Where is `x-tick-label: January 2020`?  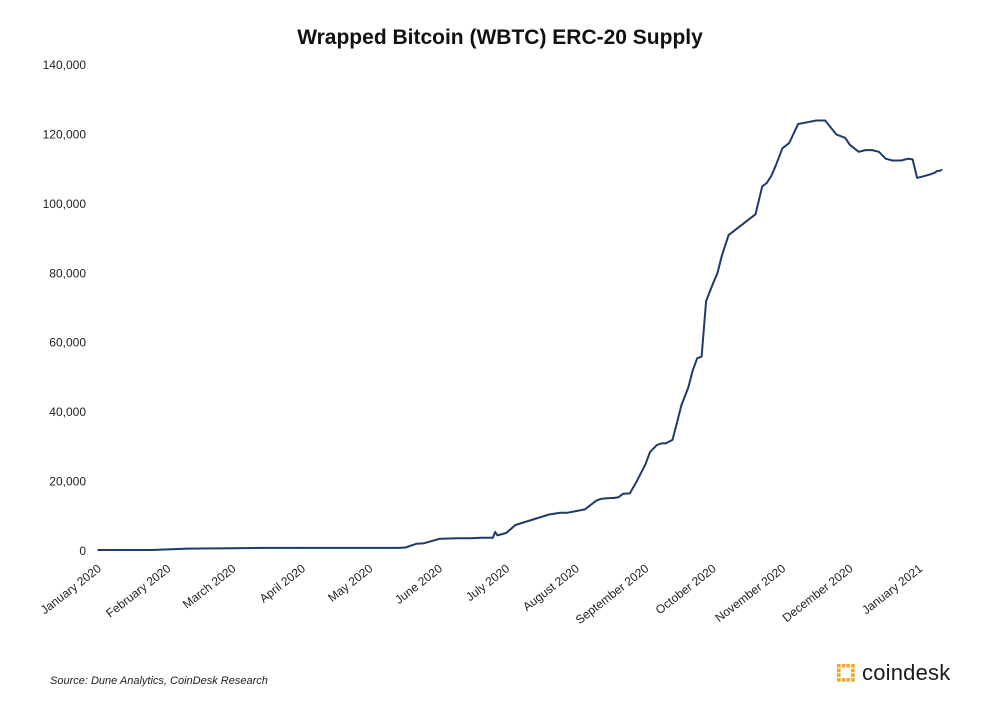
x-tick-label: January 2020 is located at coordinates (71, 589).